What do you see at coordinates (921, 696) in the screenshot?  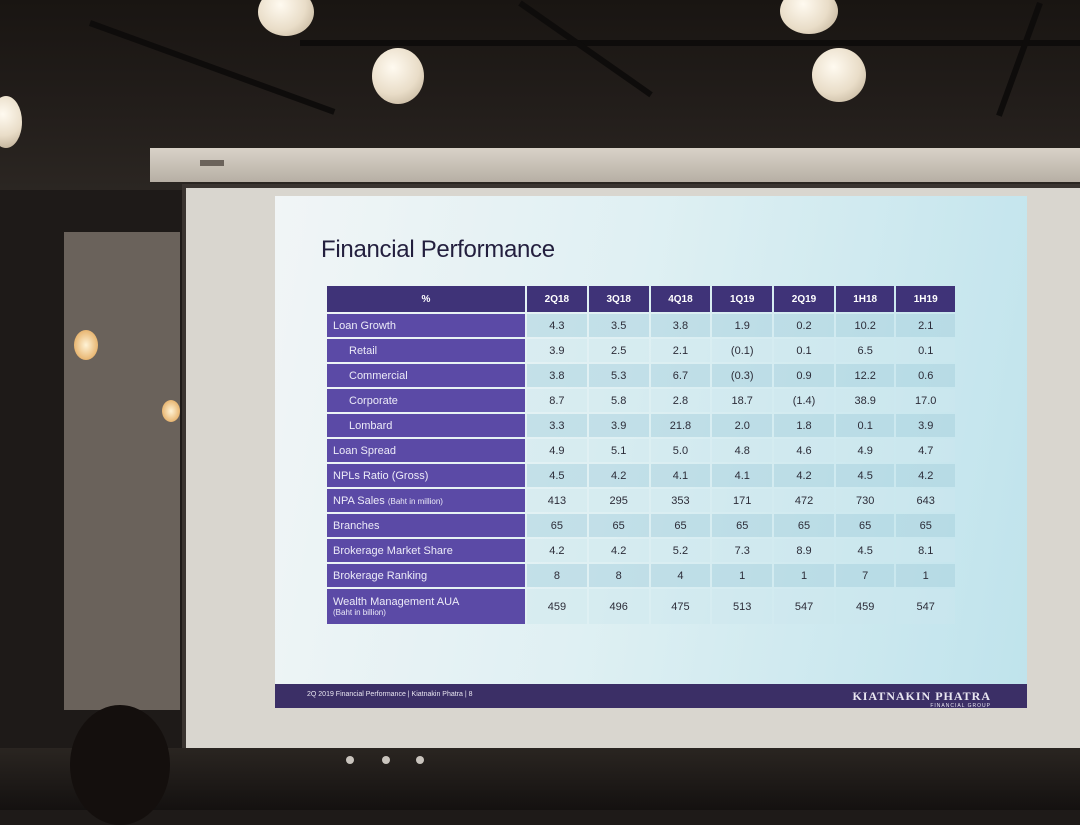 I see `logo-wordmark: KIATNAKIN PHATRA` at bounding box center [921, 696].